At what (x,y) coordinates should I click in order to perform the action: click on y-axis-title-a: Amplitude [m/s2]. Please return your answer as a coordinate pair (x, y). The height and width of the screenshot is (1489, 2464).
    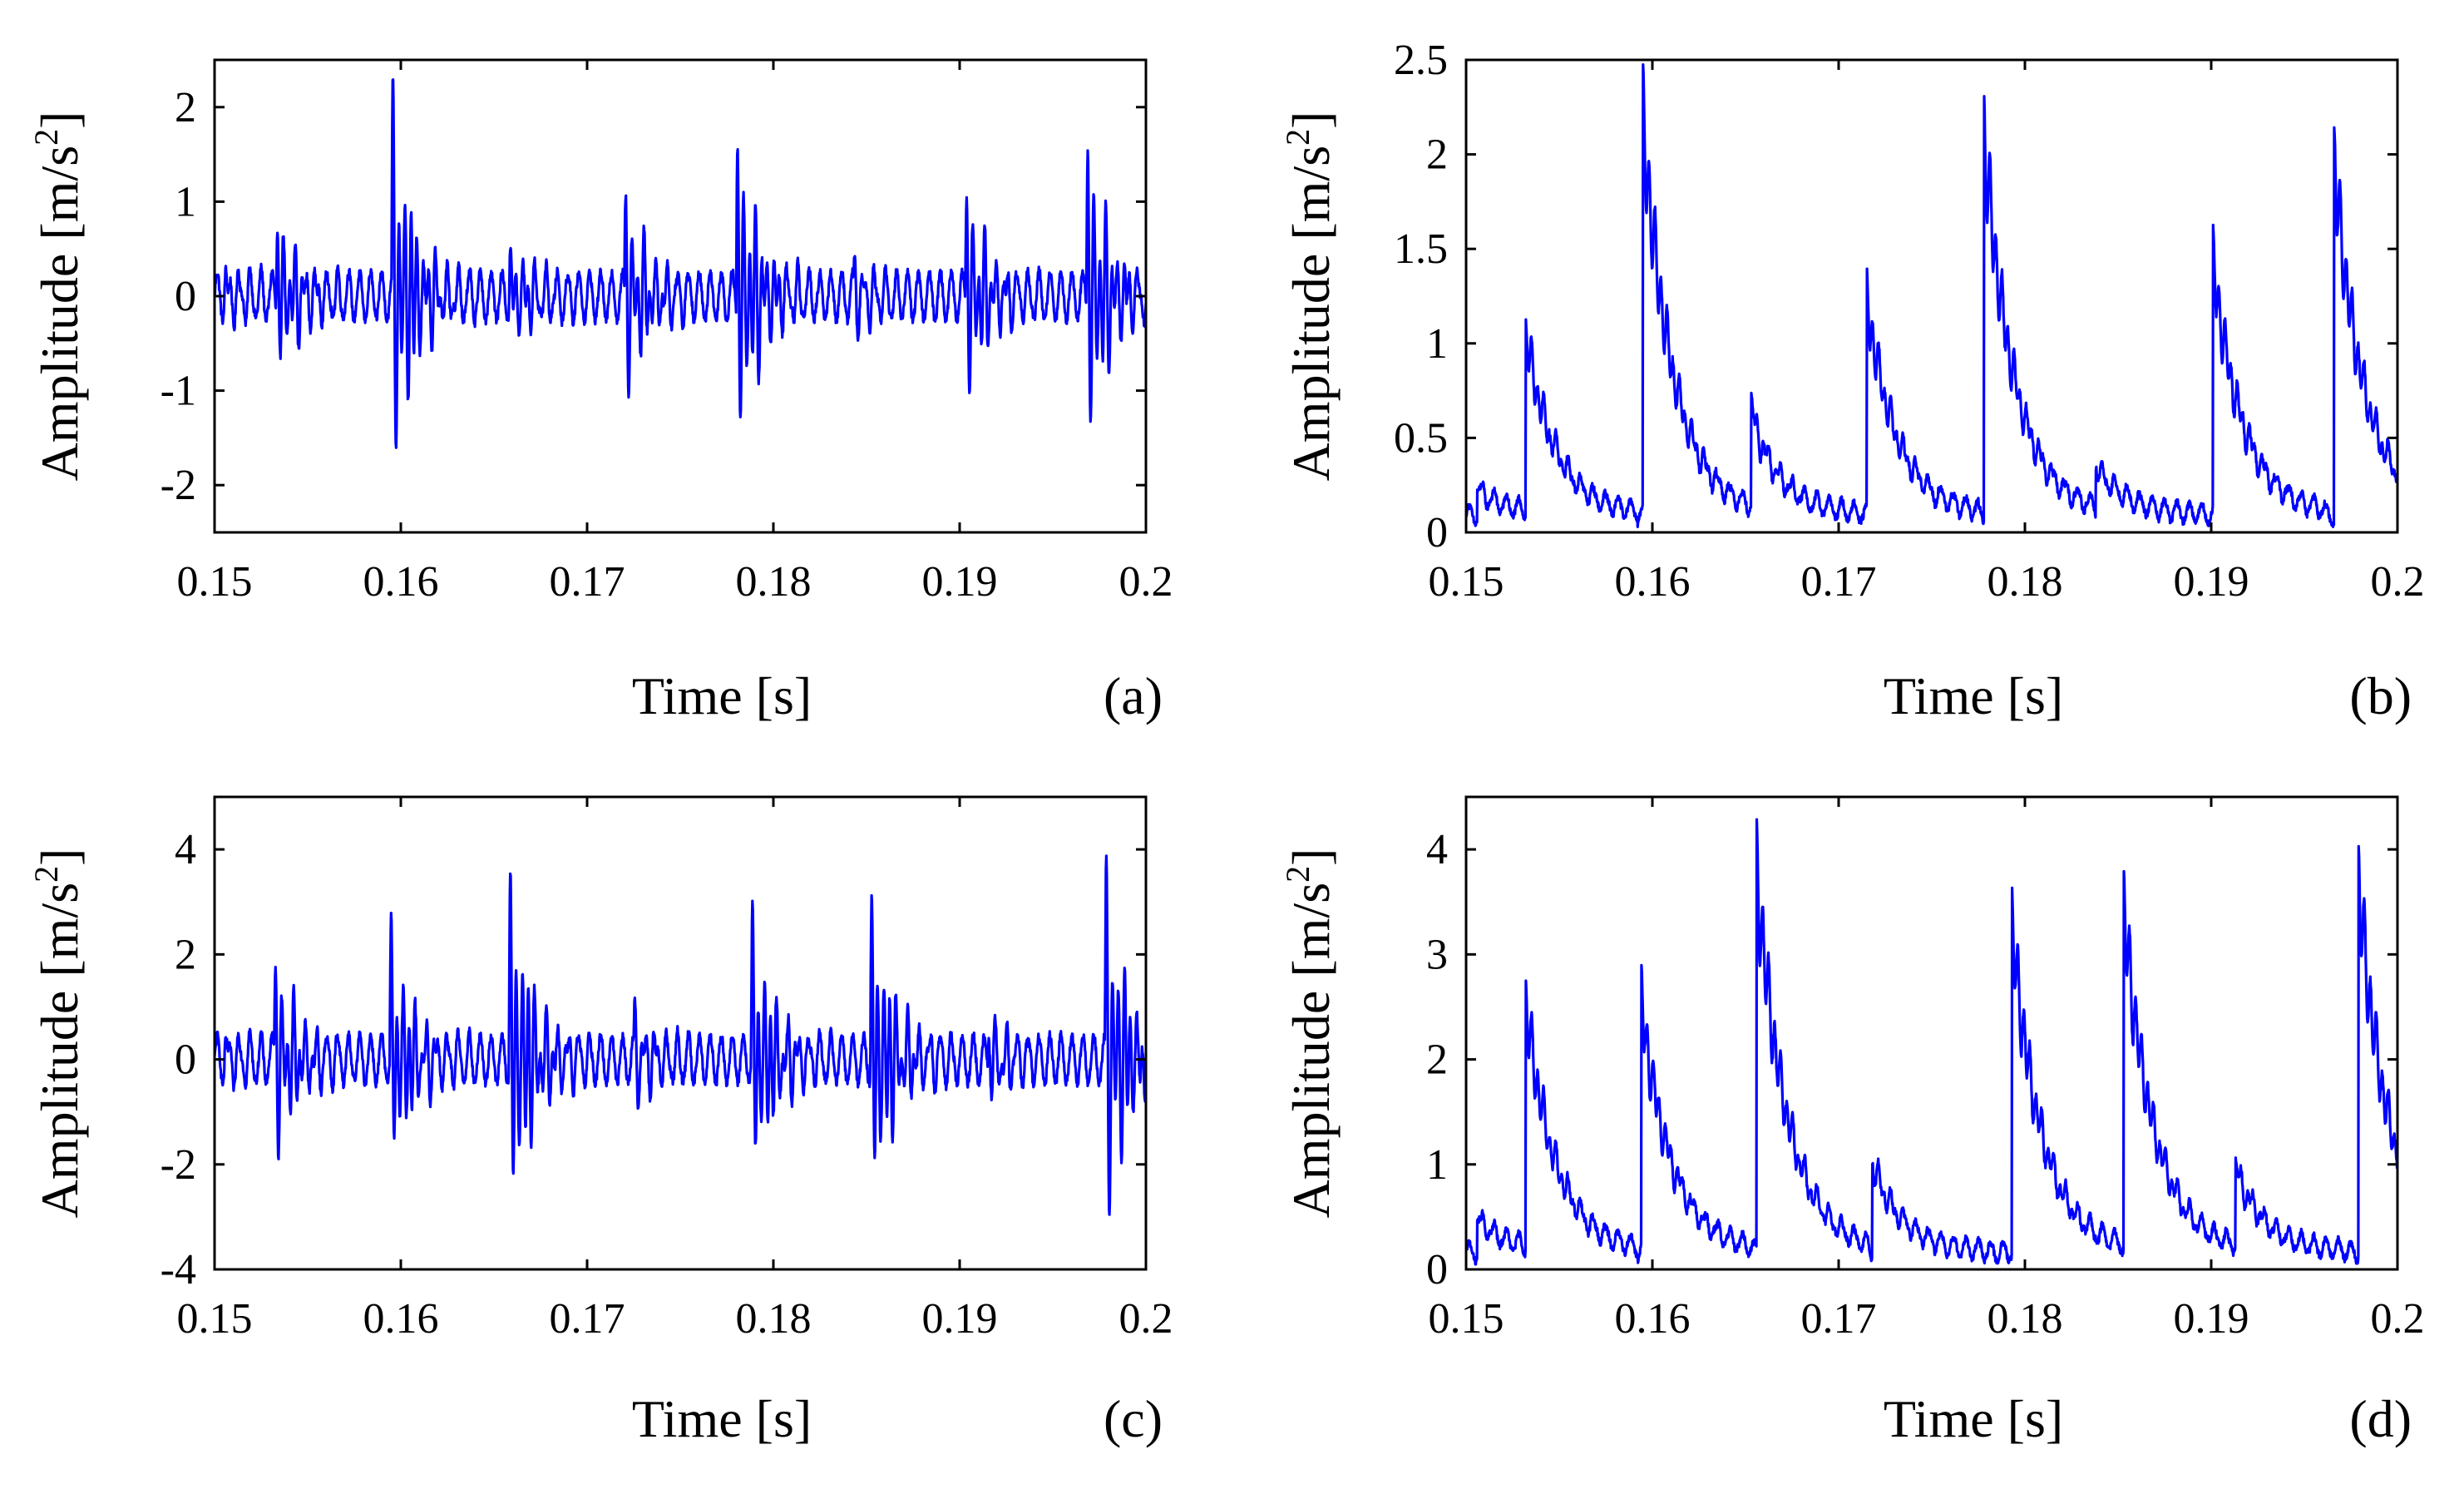
    Looking at the image, I should click on (58, 297).